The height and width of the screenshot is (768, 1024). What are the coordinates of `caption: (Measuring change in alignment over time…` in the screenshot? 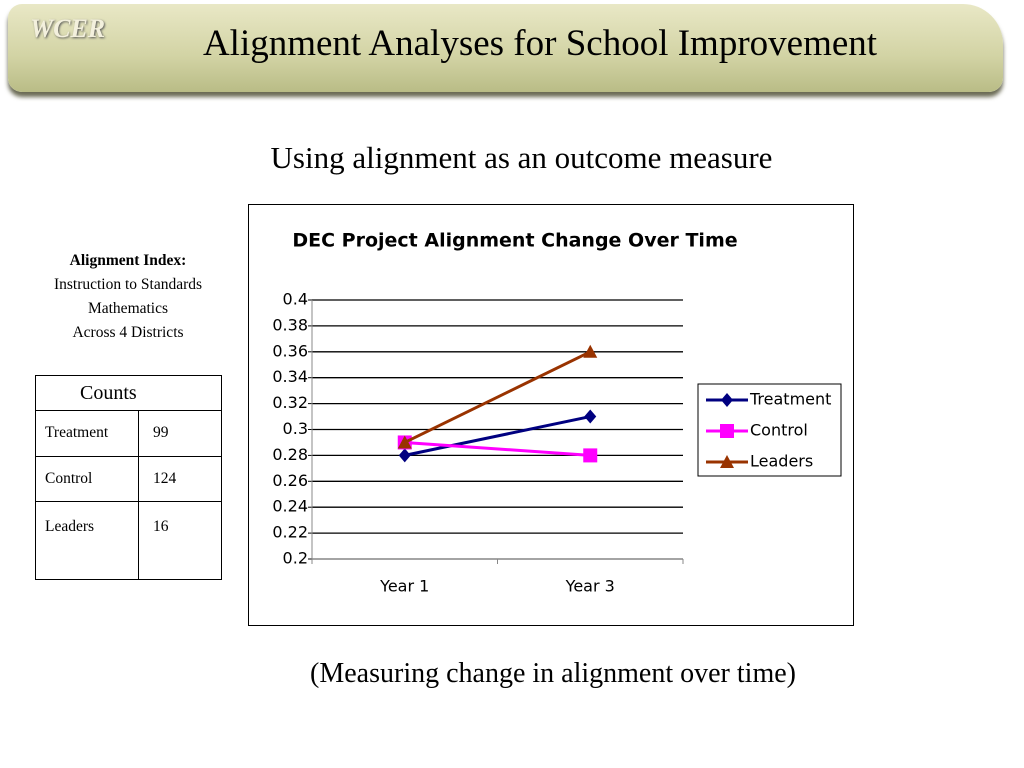 It's located at (553, 673).